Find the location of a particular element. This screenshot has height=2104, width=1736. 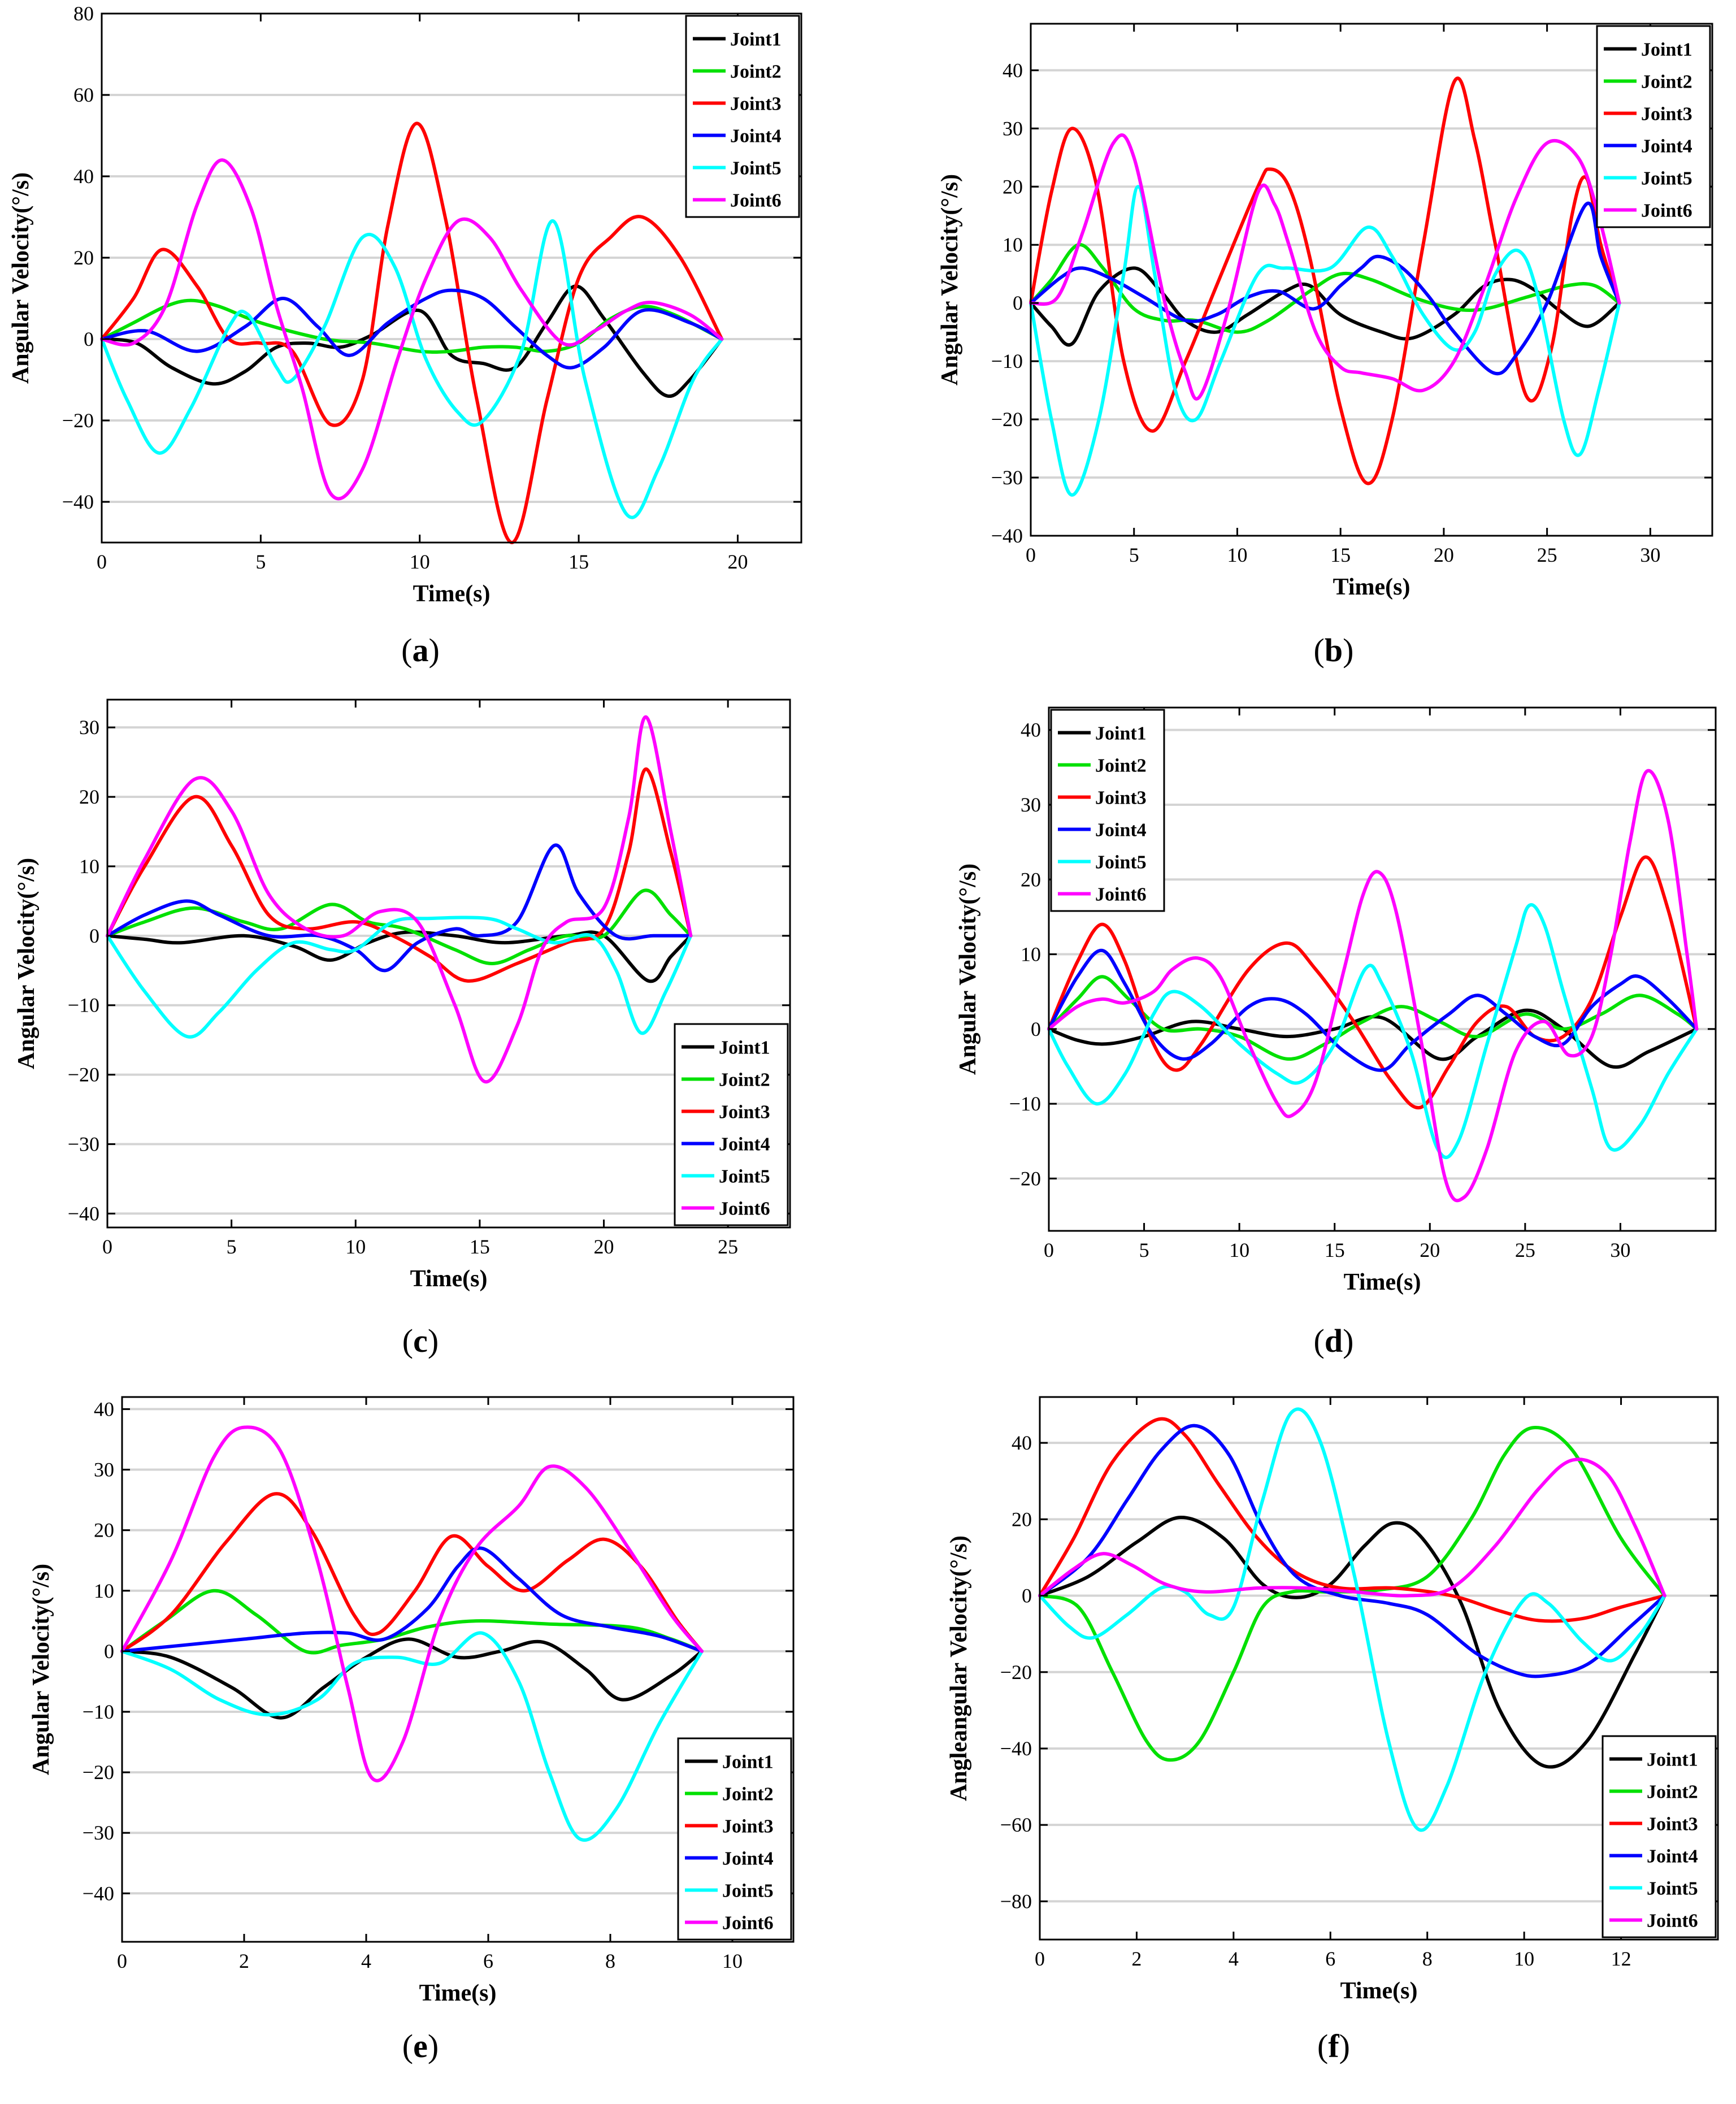

y-tick-label: −60 is located at coordinates (1016, 1825).